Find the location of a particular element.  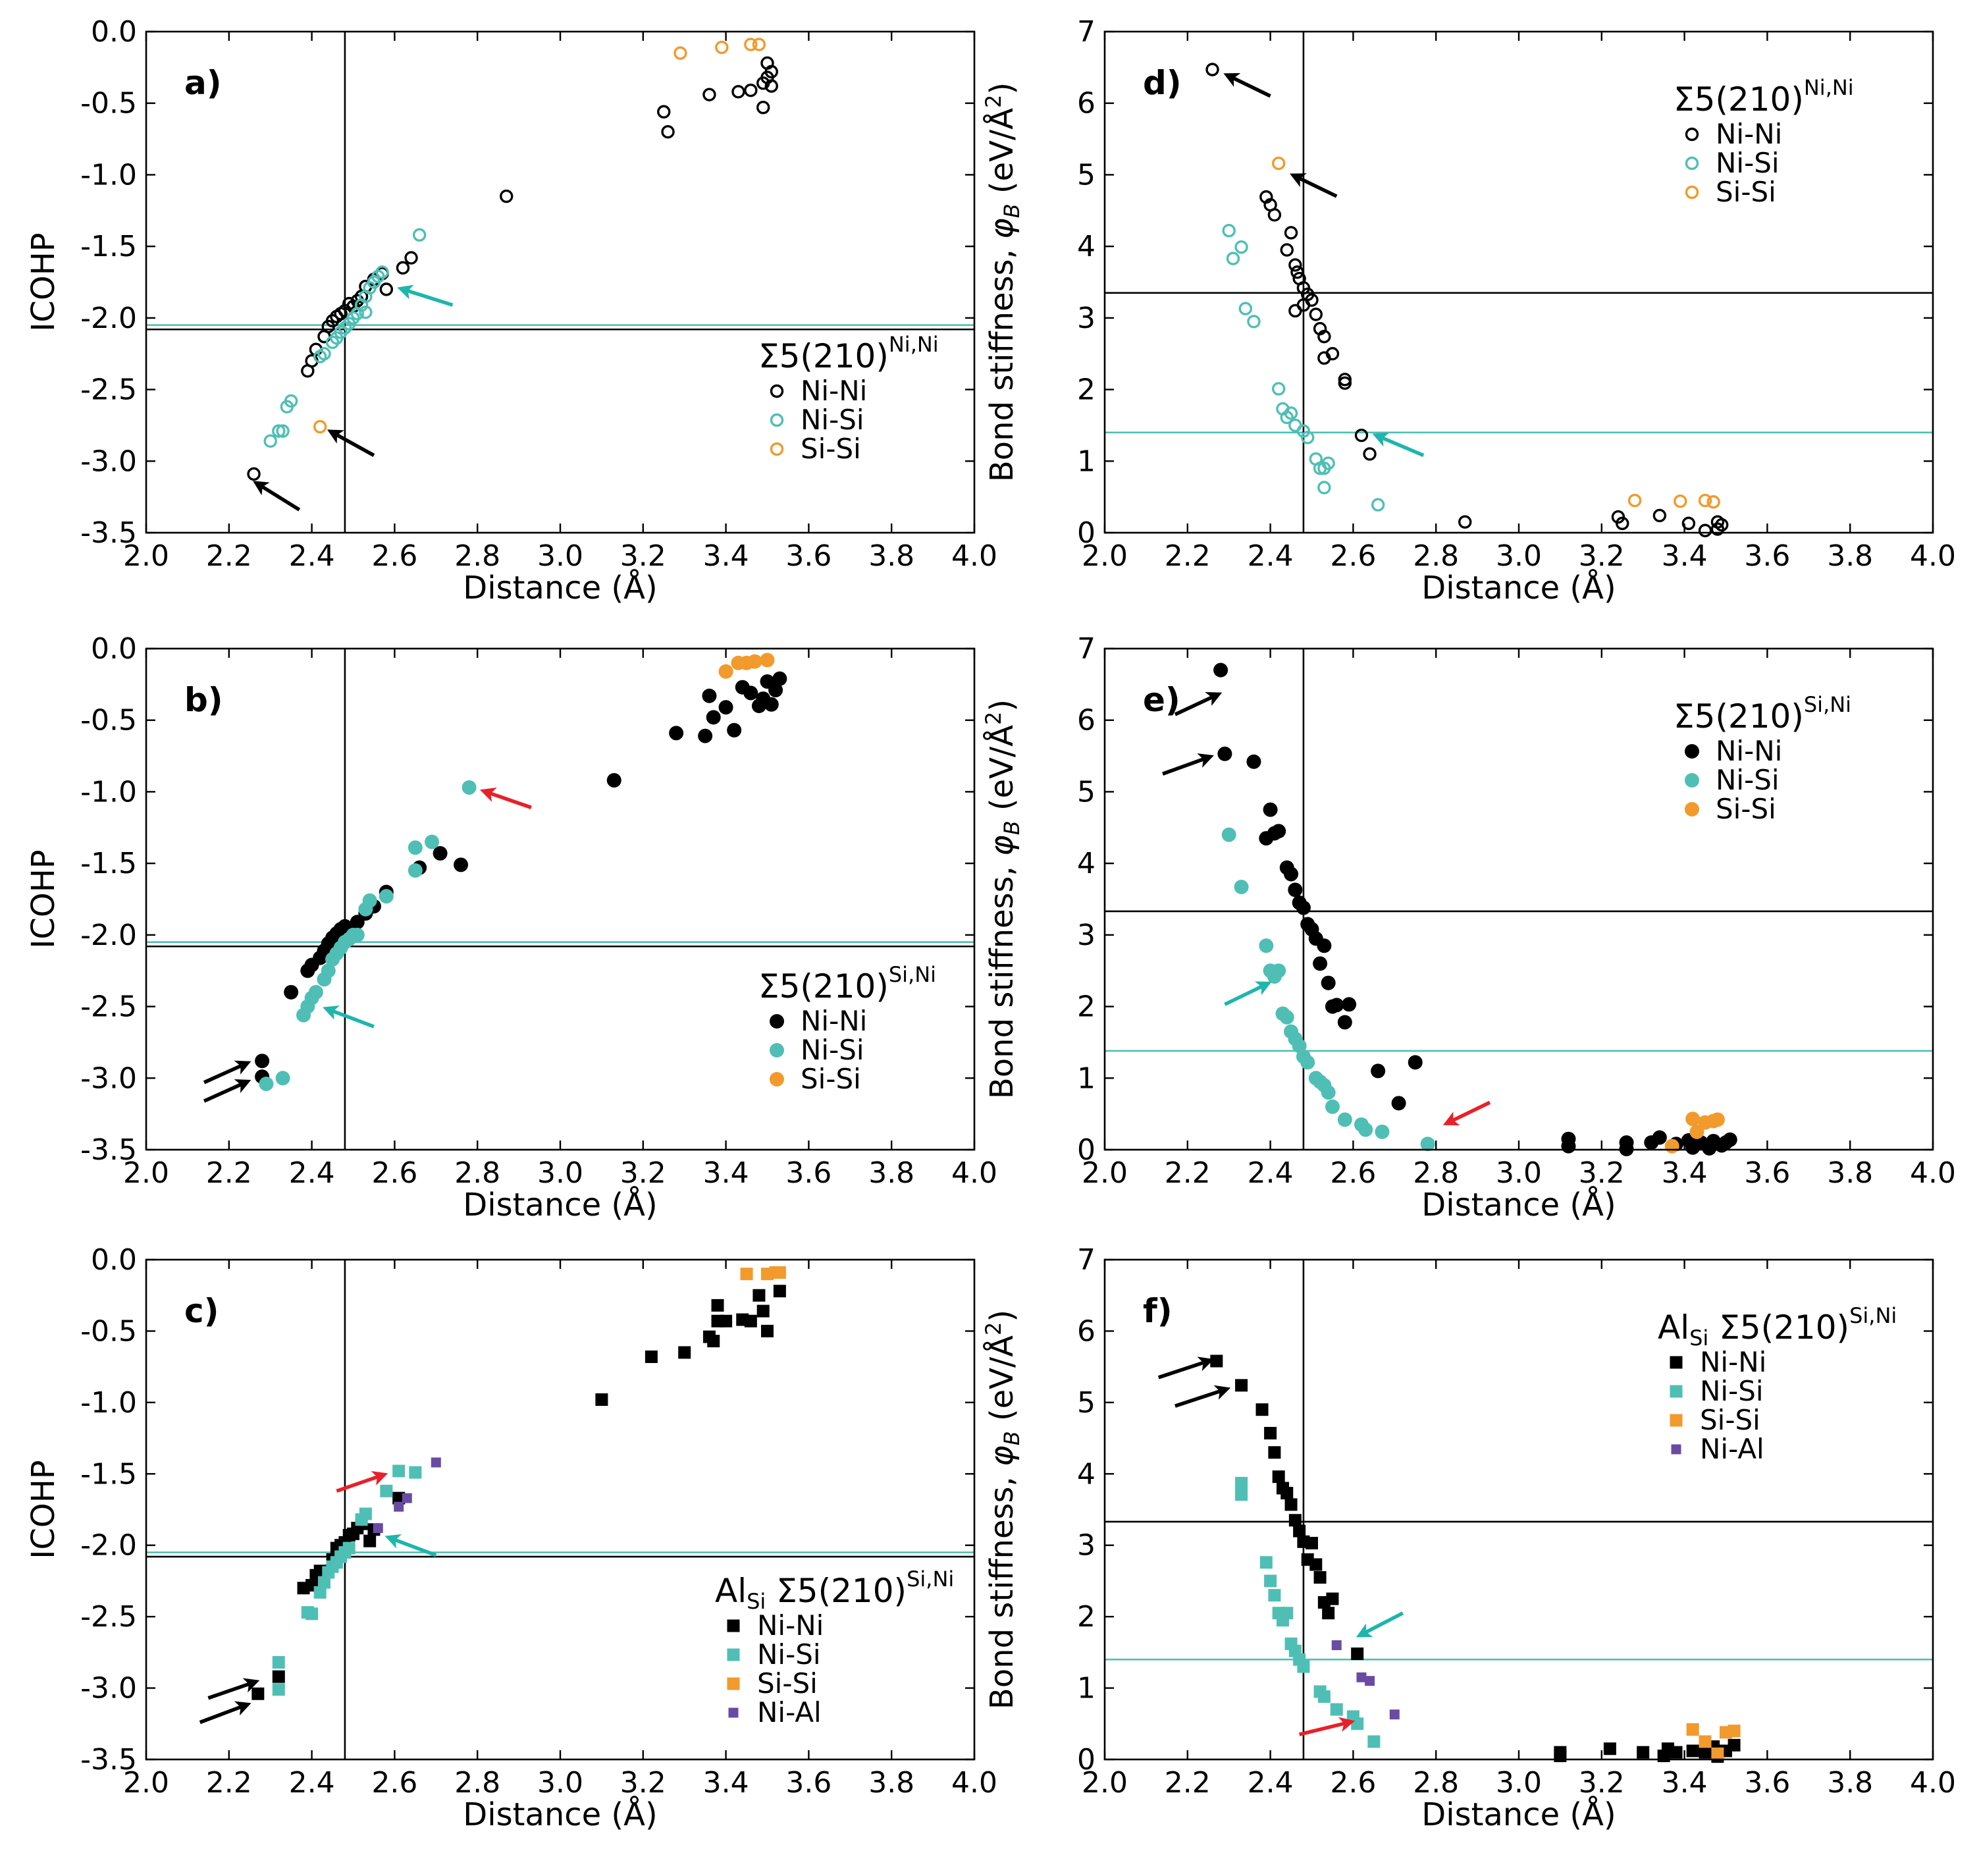

y-tick-label: -0.5 is located at coordinates (108, 1331).